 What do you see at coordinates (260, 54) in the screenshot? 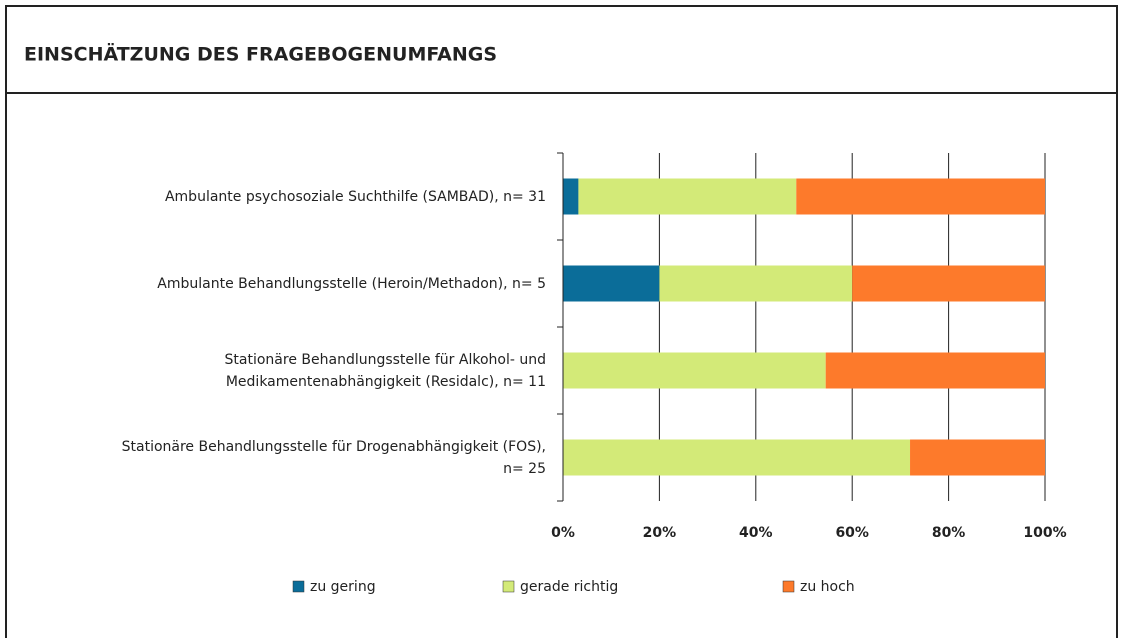
I see `chart-title: EINSCHÄTZUNG DES FRAGEBOGENUMFANGS` at bounding box center [260, 54].